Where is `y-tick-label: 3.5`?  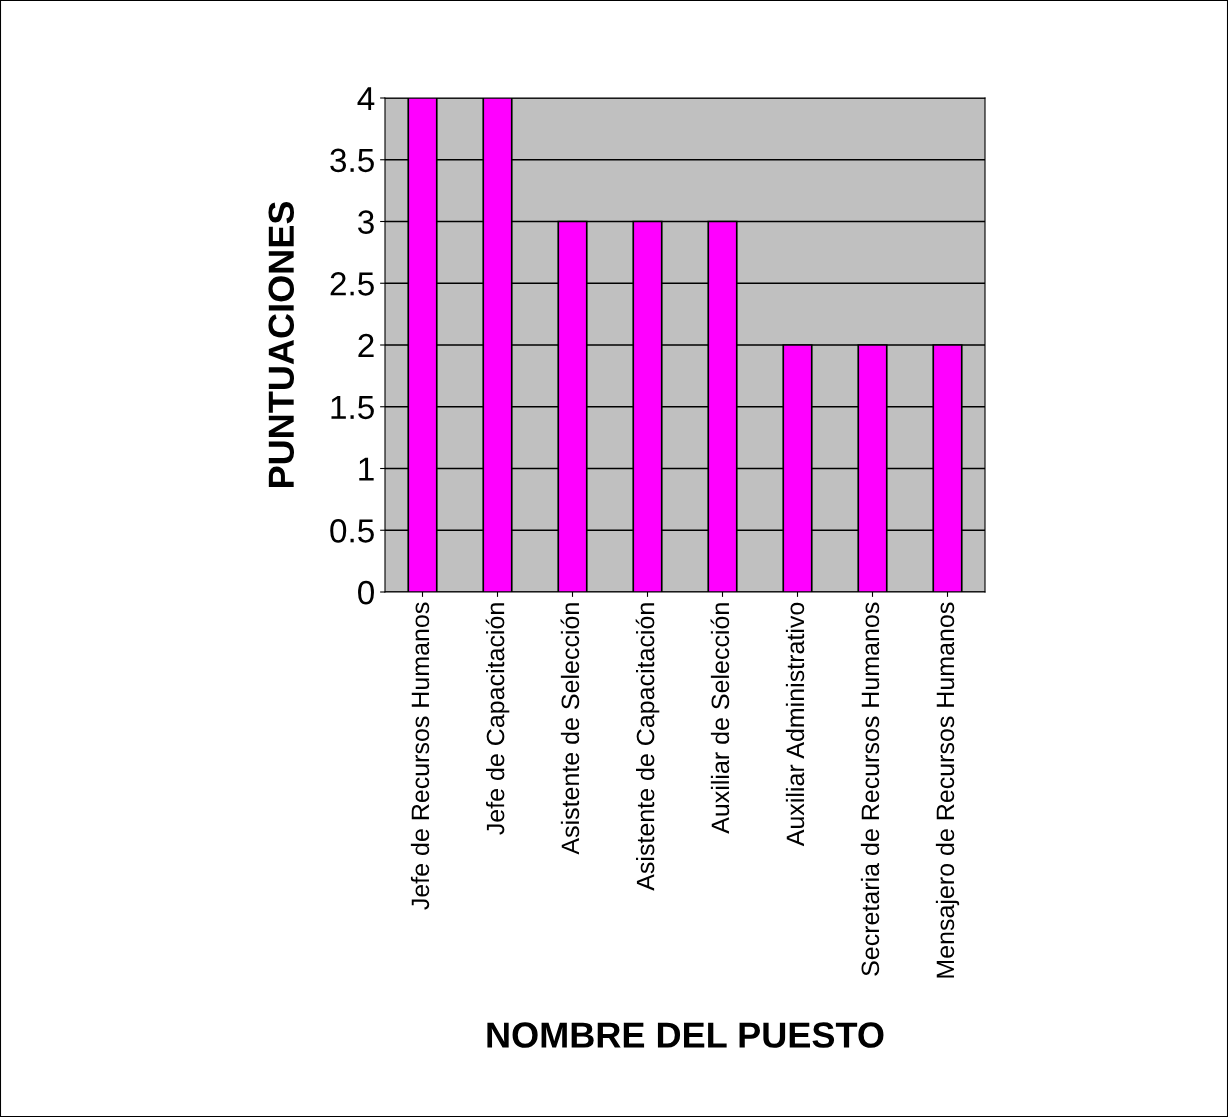 y-tick-label: 3.5 is located at coordinates (352, 160).